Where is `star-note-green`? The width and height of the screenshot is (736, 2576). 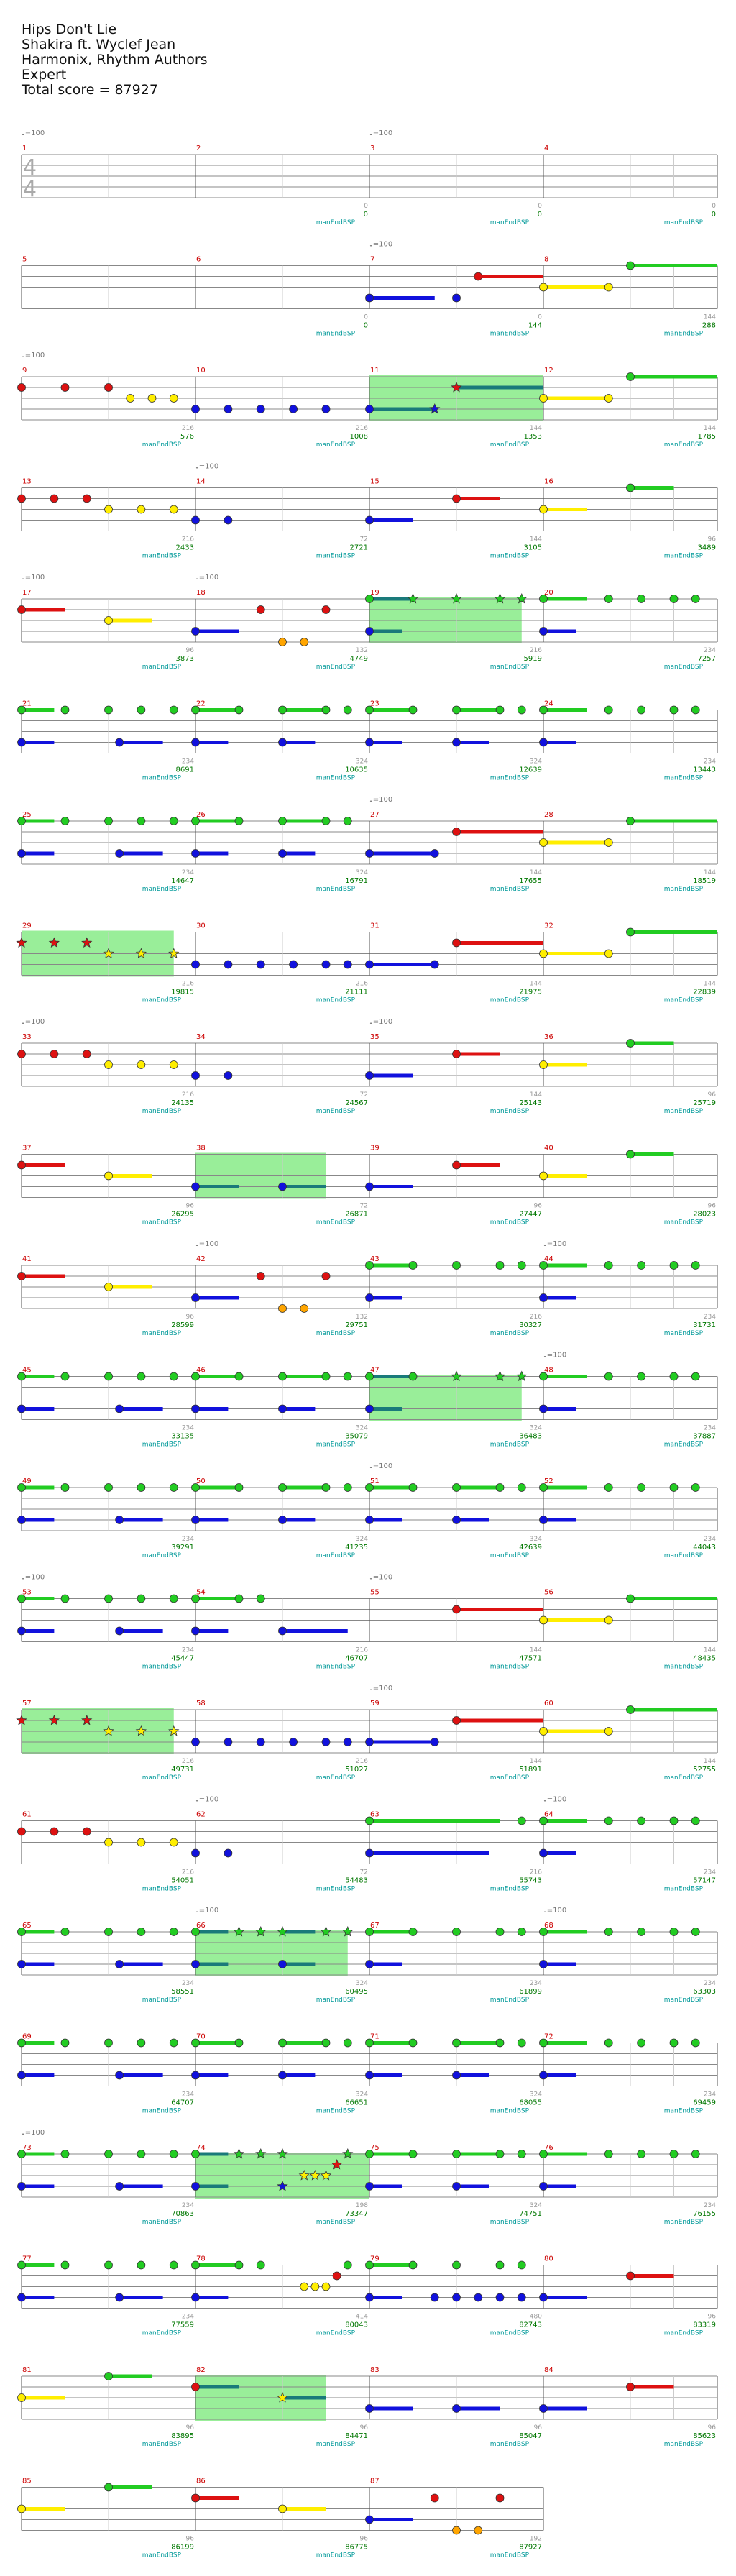
star-note-green is located at coordinates (348, 2153).